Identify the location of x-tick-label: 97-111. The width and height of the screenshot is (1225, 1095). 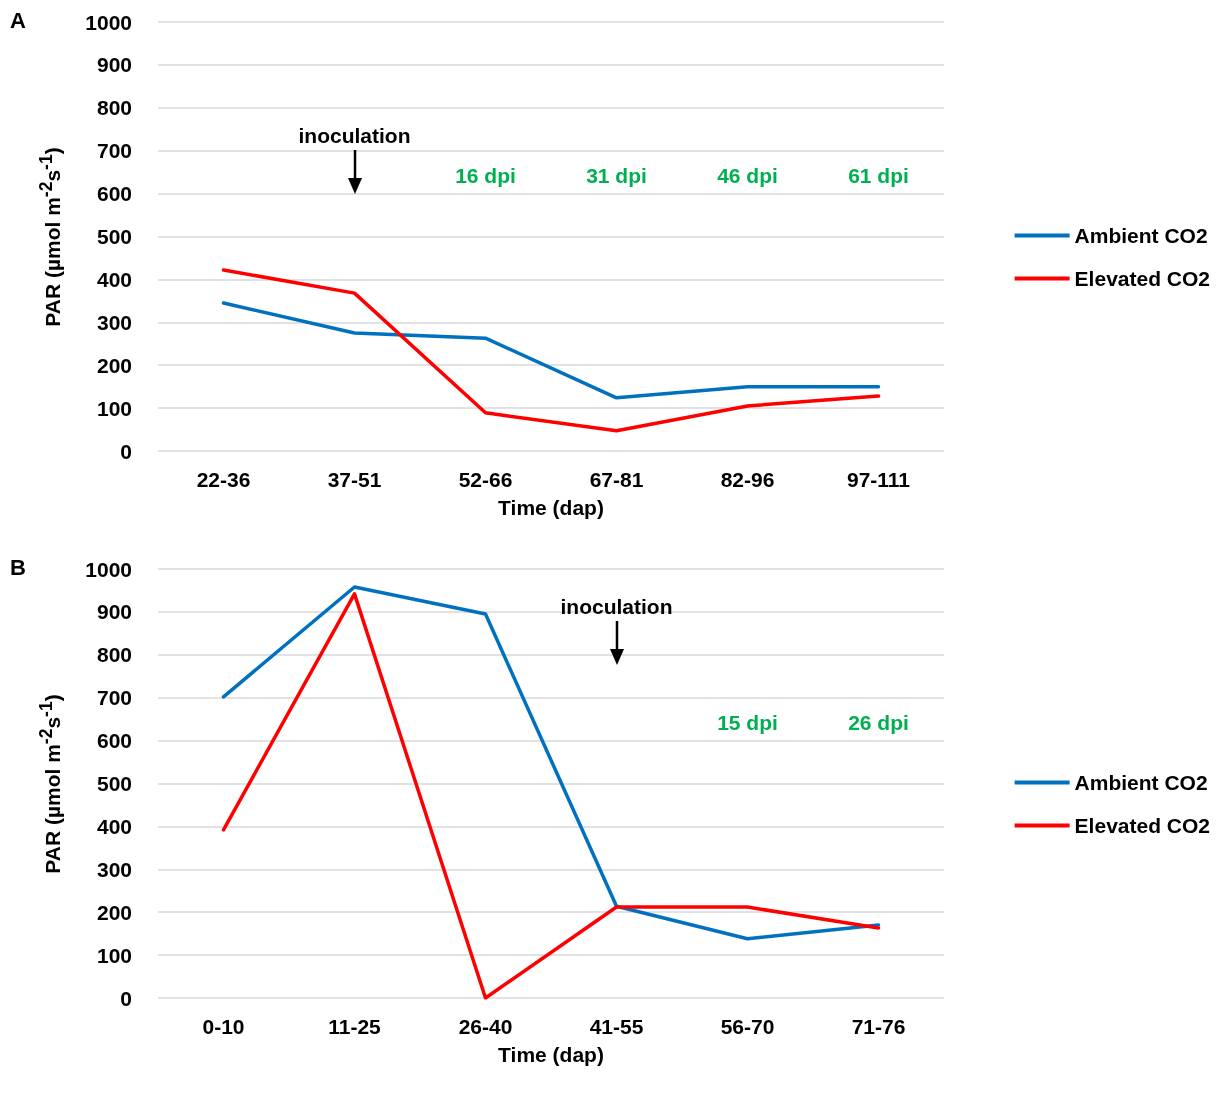
(878, 479).